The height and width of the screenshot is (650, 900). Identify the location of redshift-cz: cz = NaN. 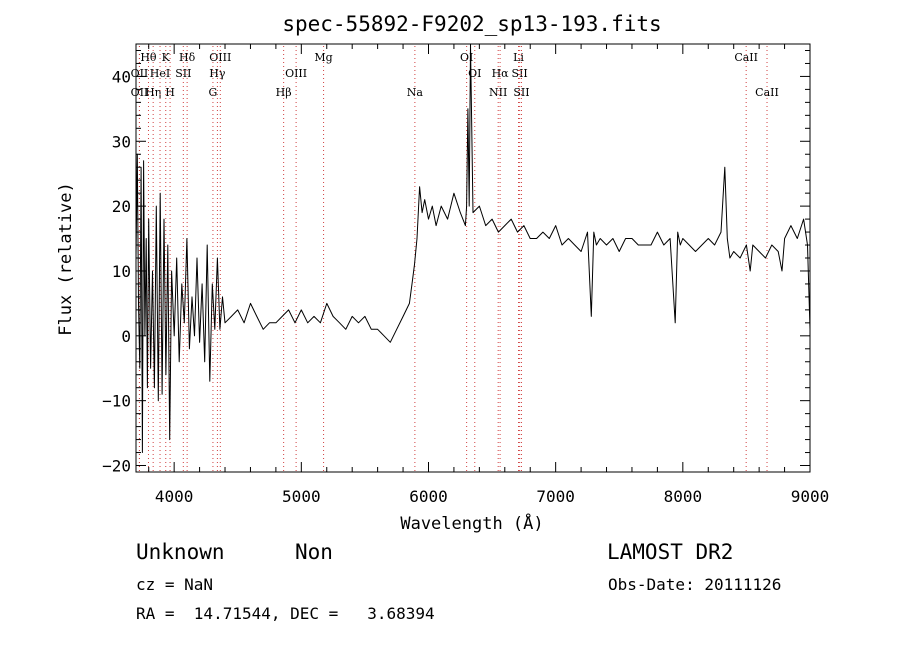
(175, 584).